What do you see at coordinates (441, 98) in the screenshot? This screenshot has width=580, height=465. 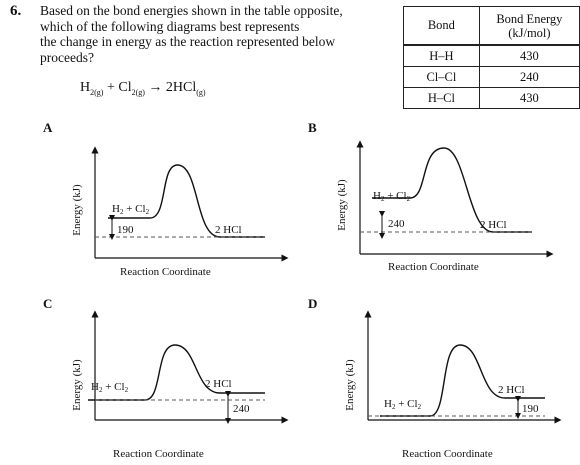 I see `bond-cell: H–Cl` at bounding box center [441, 98].